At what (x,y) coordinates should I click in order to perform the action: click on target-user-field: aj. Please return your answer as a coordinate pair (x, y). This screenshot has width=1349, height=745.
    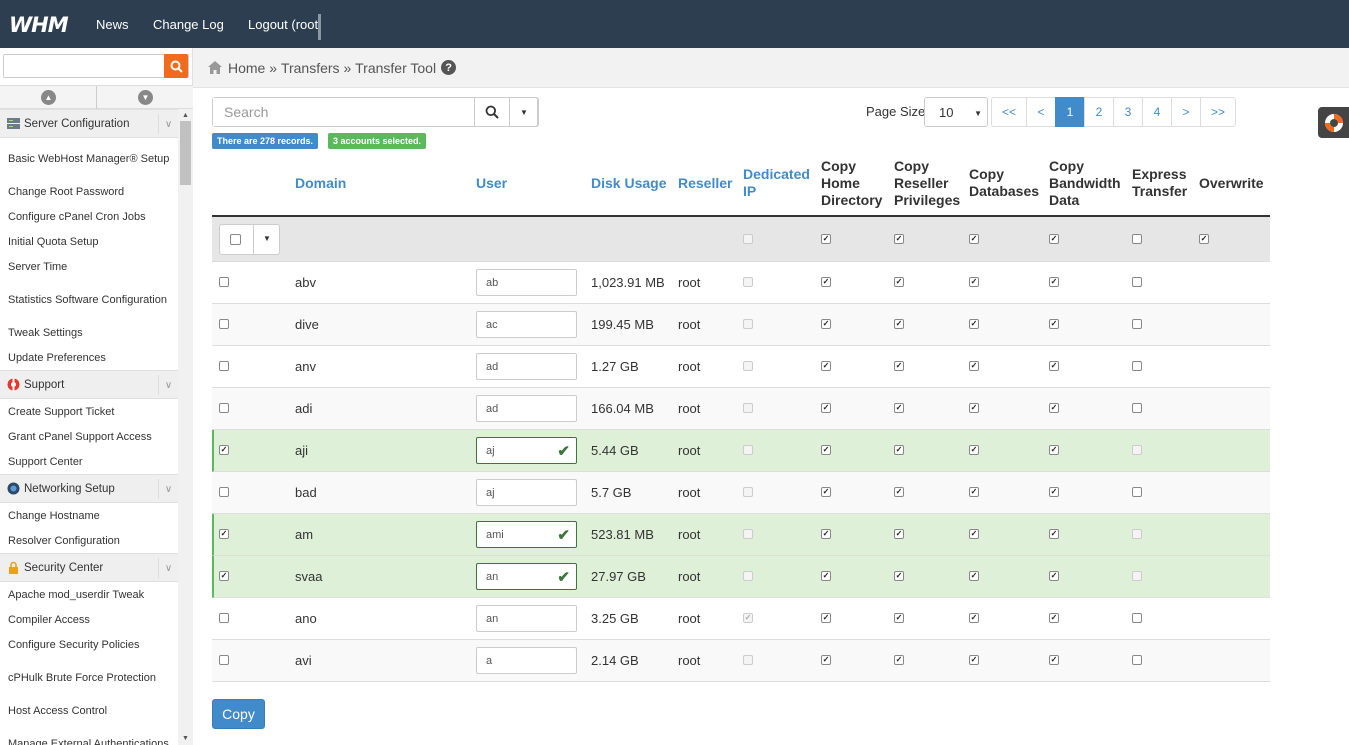
    Looking at the image, I should click on (526, 492).